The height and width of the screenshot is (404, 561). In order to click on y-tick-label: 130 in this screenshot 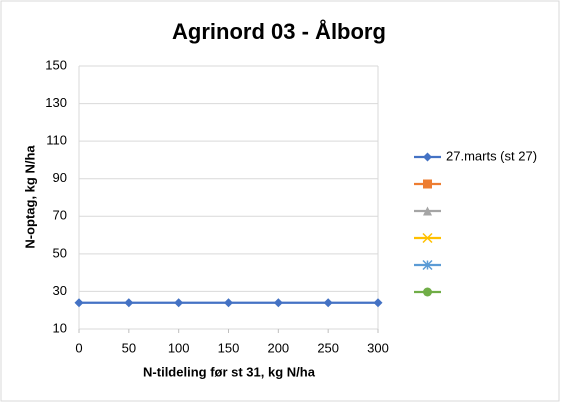, I will do `click(56, 102)`.